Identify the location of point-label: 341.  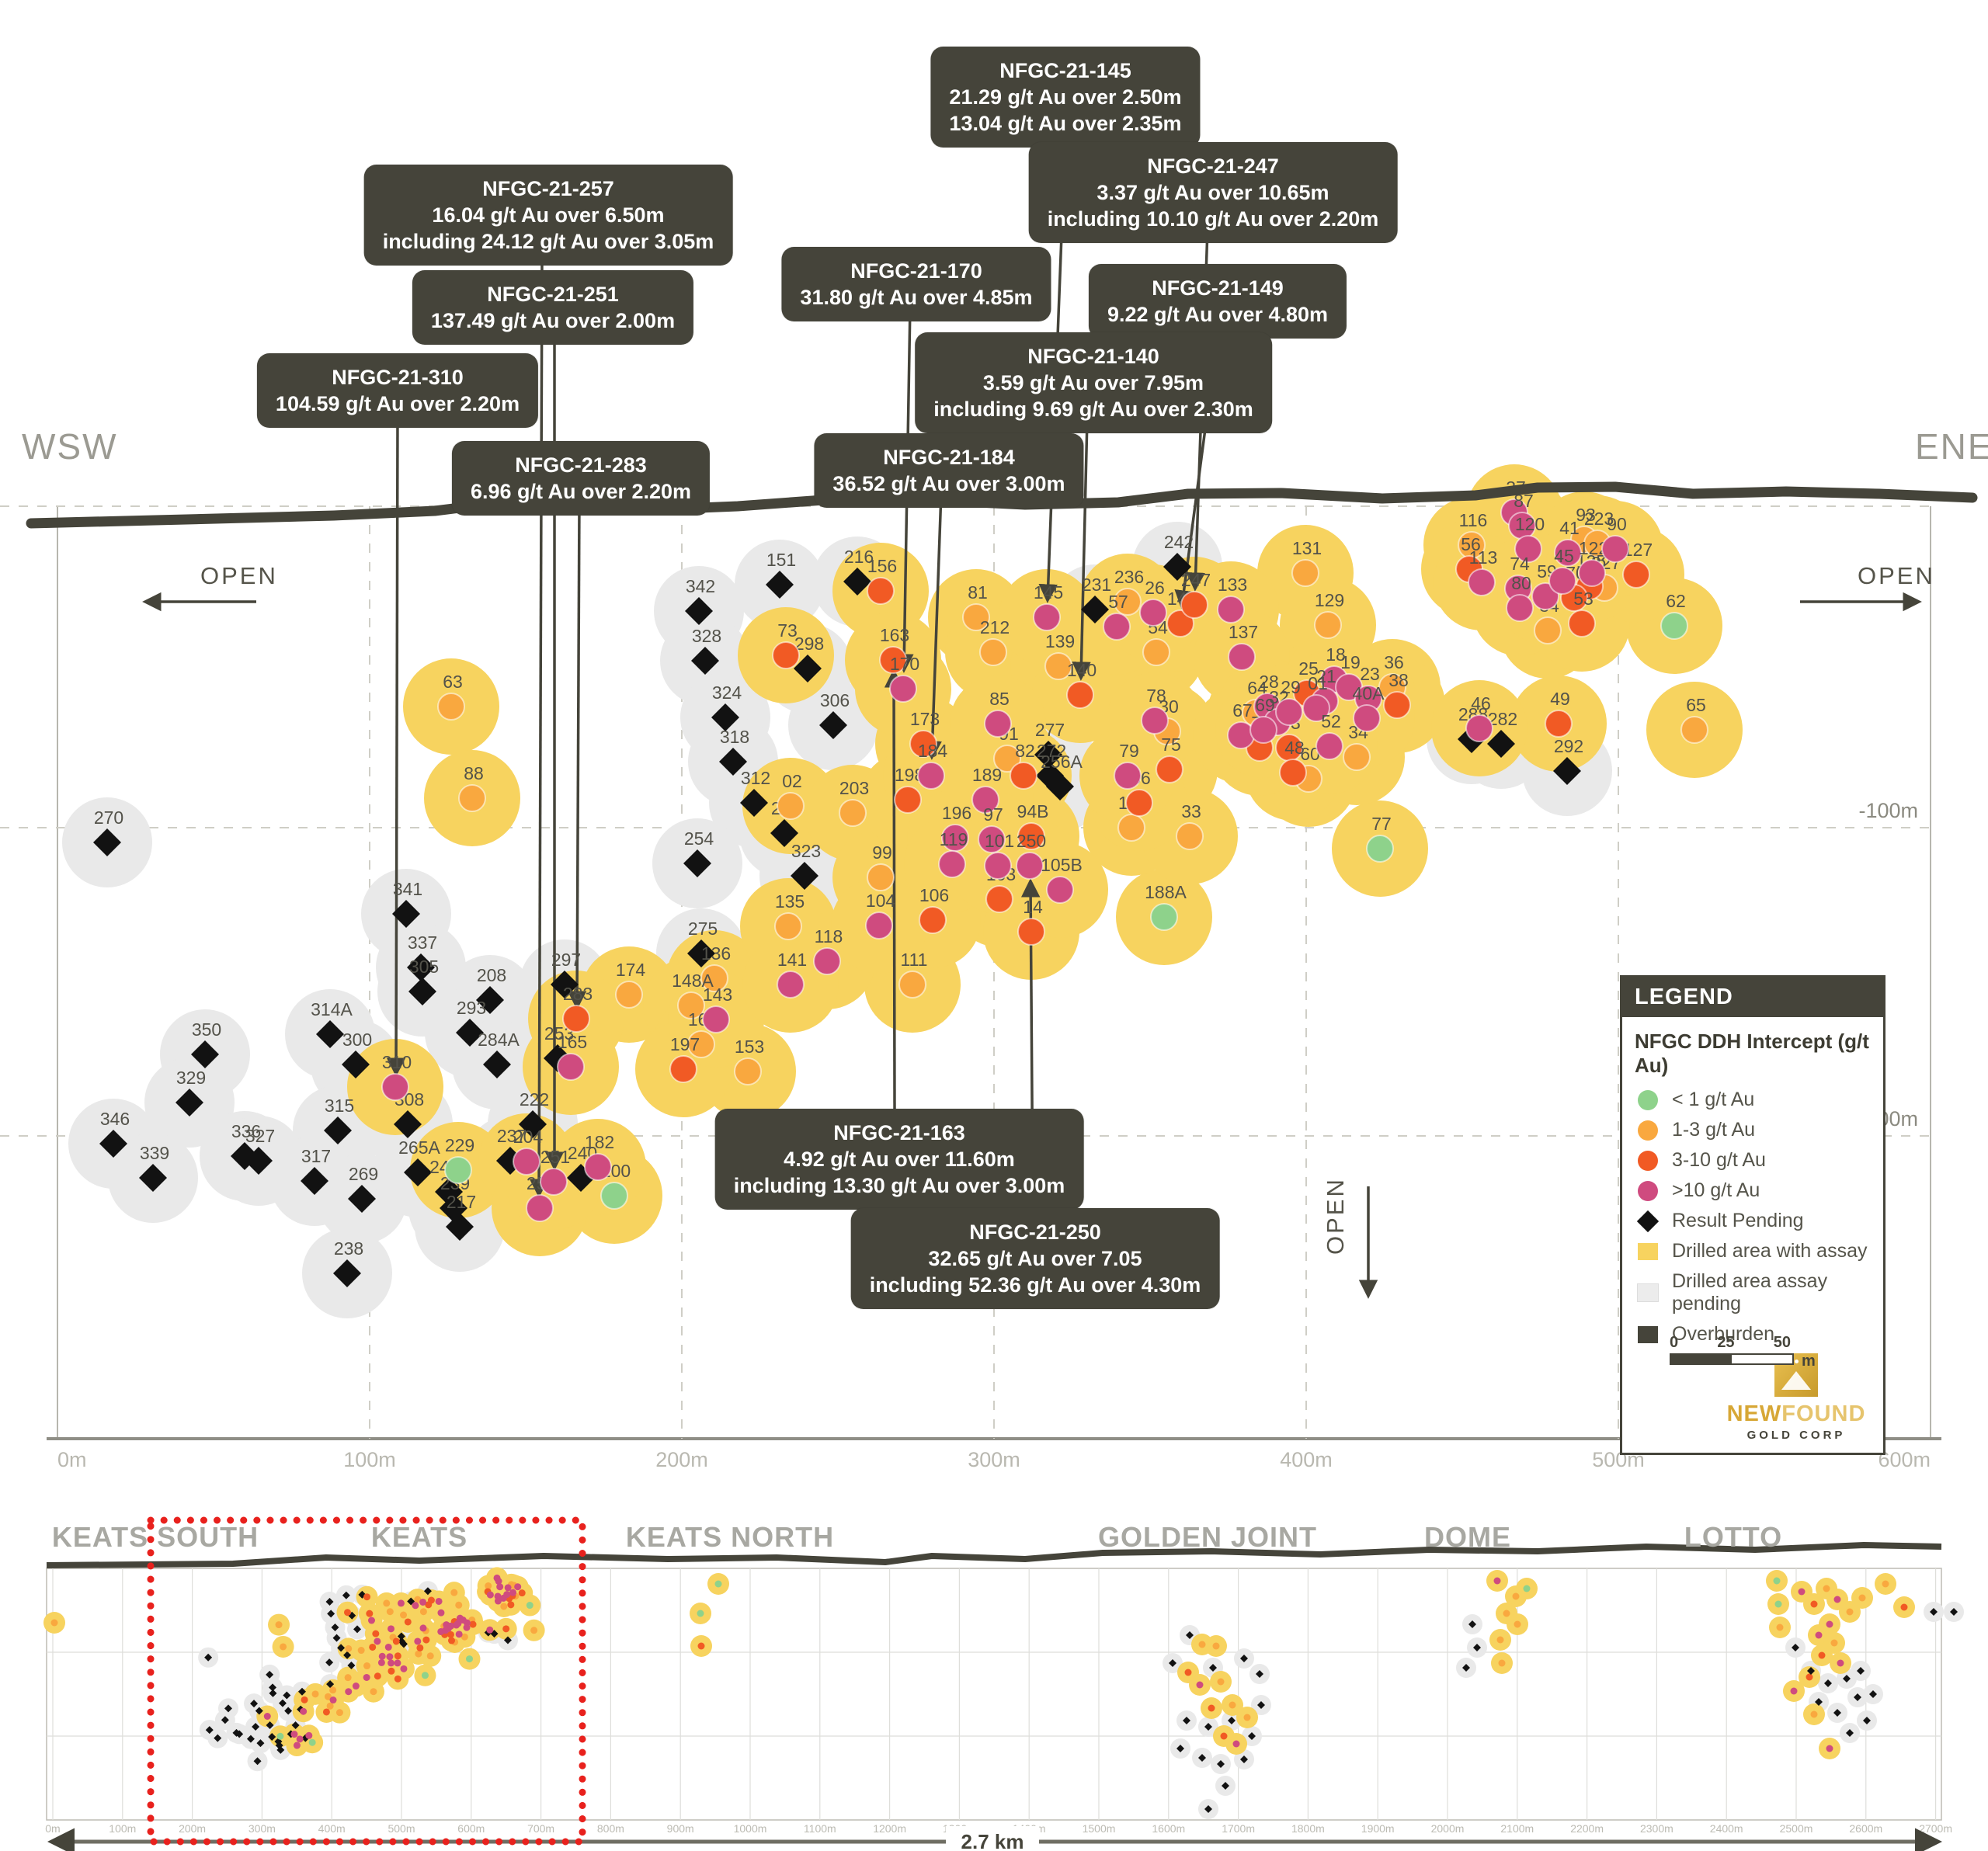
(407, 889).